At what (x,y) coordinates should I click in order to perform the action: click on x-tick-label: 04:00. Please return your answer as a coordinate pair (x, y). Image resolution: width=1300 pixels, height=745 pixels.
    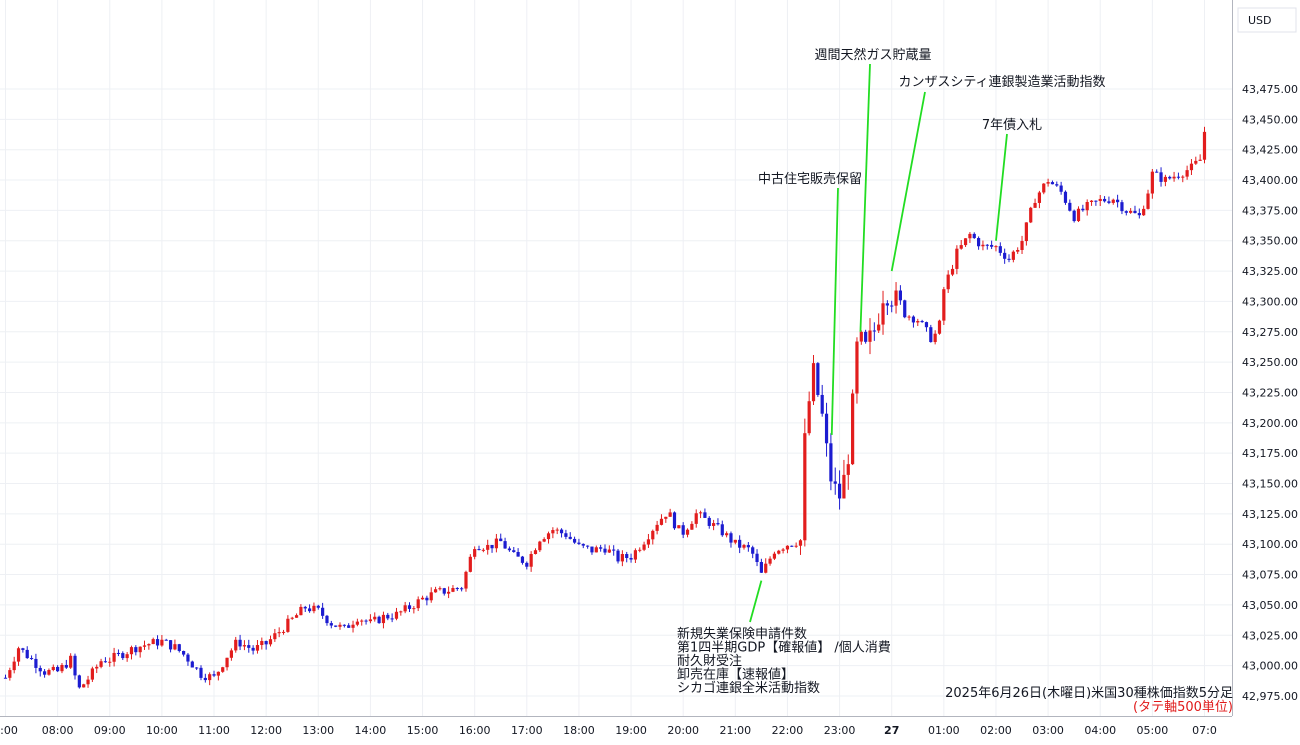
    Looking at the image, I should click on (1100, 730).